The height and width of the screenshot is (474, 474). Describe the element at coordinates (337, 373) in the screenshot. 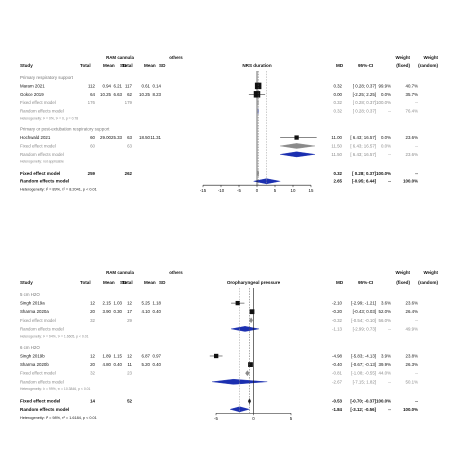

I see `cell-mean-difference: -0.81` at that location.